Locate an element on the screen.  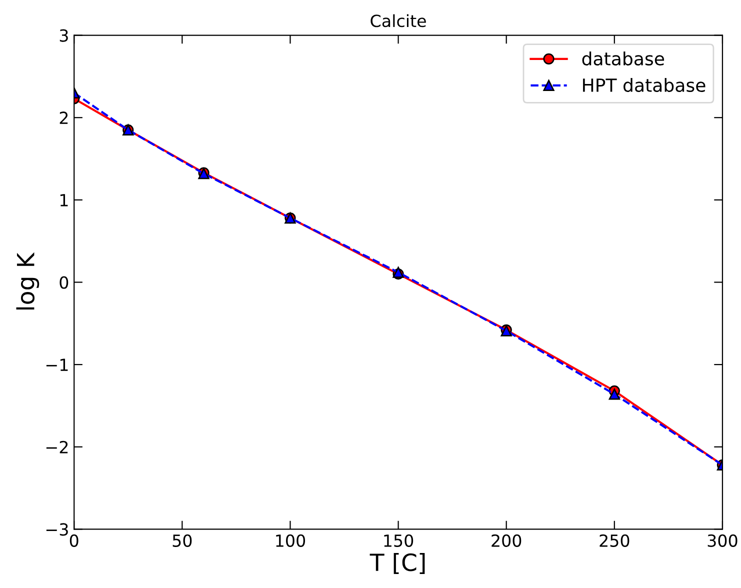
y-tick-label: 1 is located at coordinates (64, 200).